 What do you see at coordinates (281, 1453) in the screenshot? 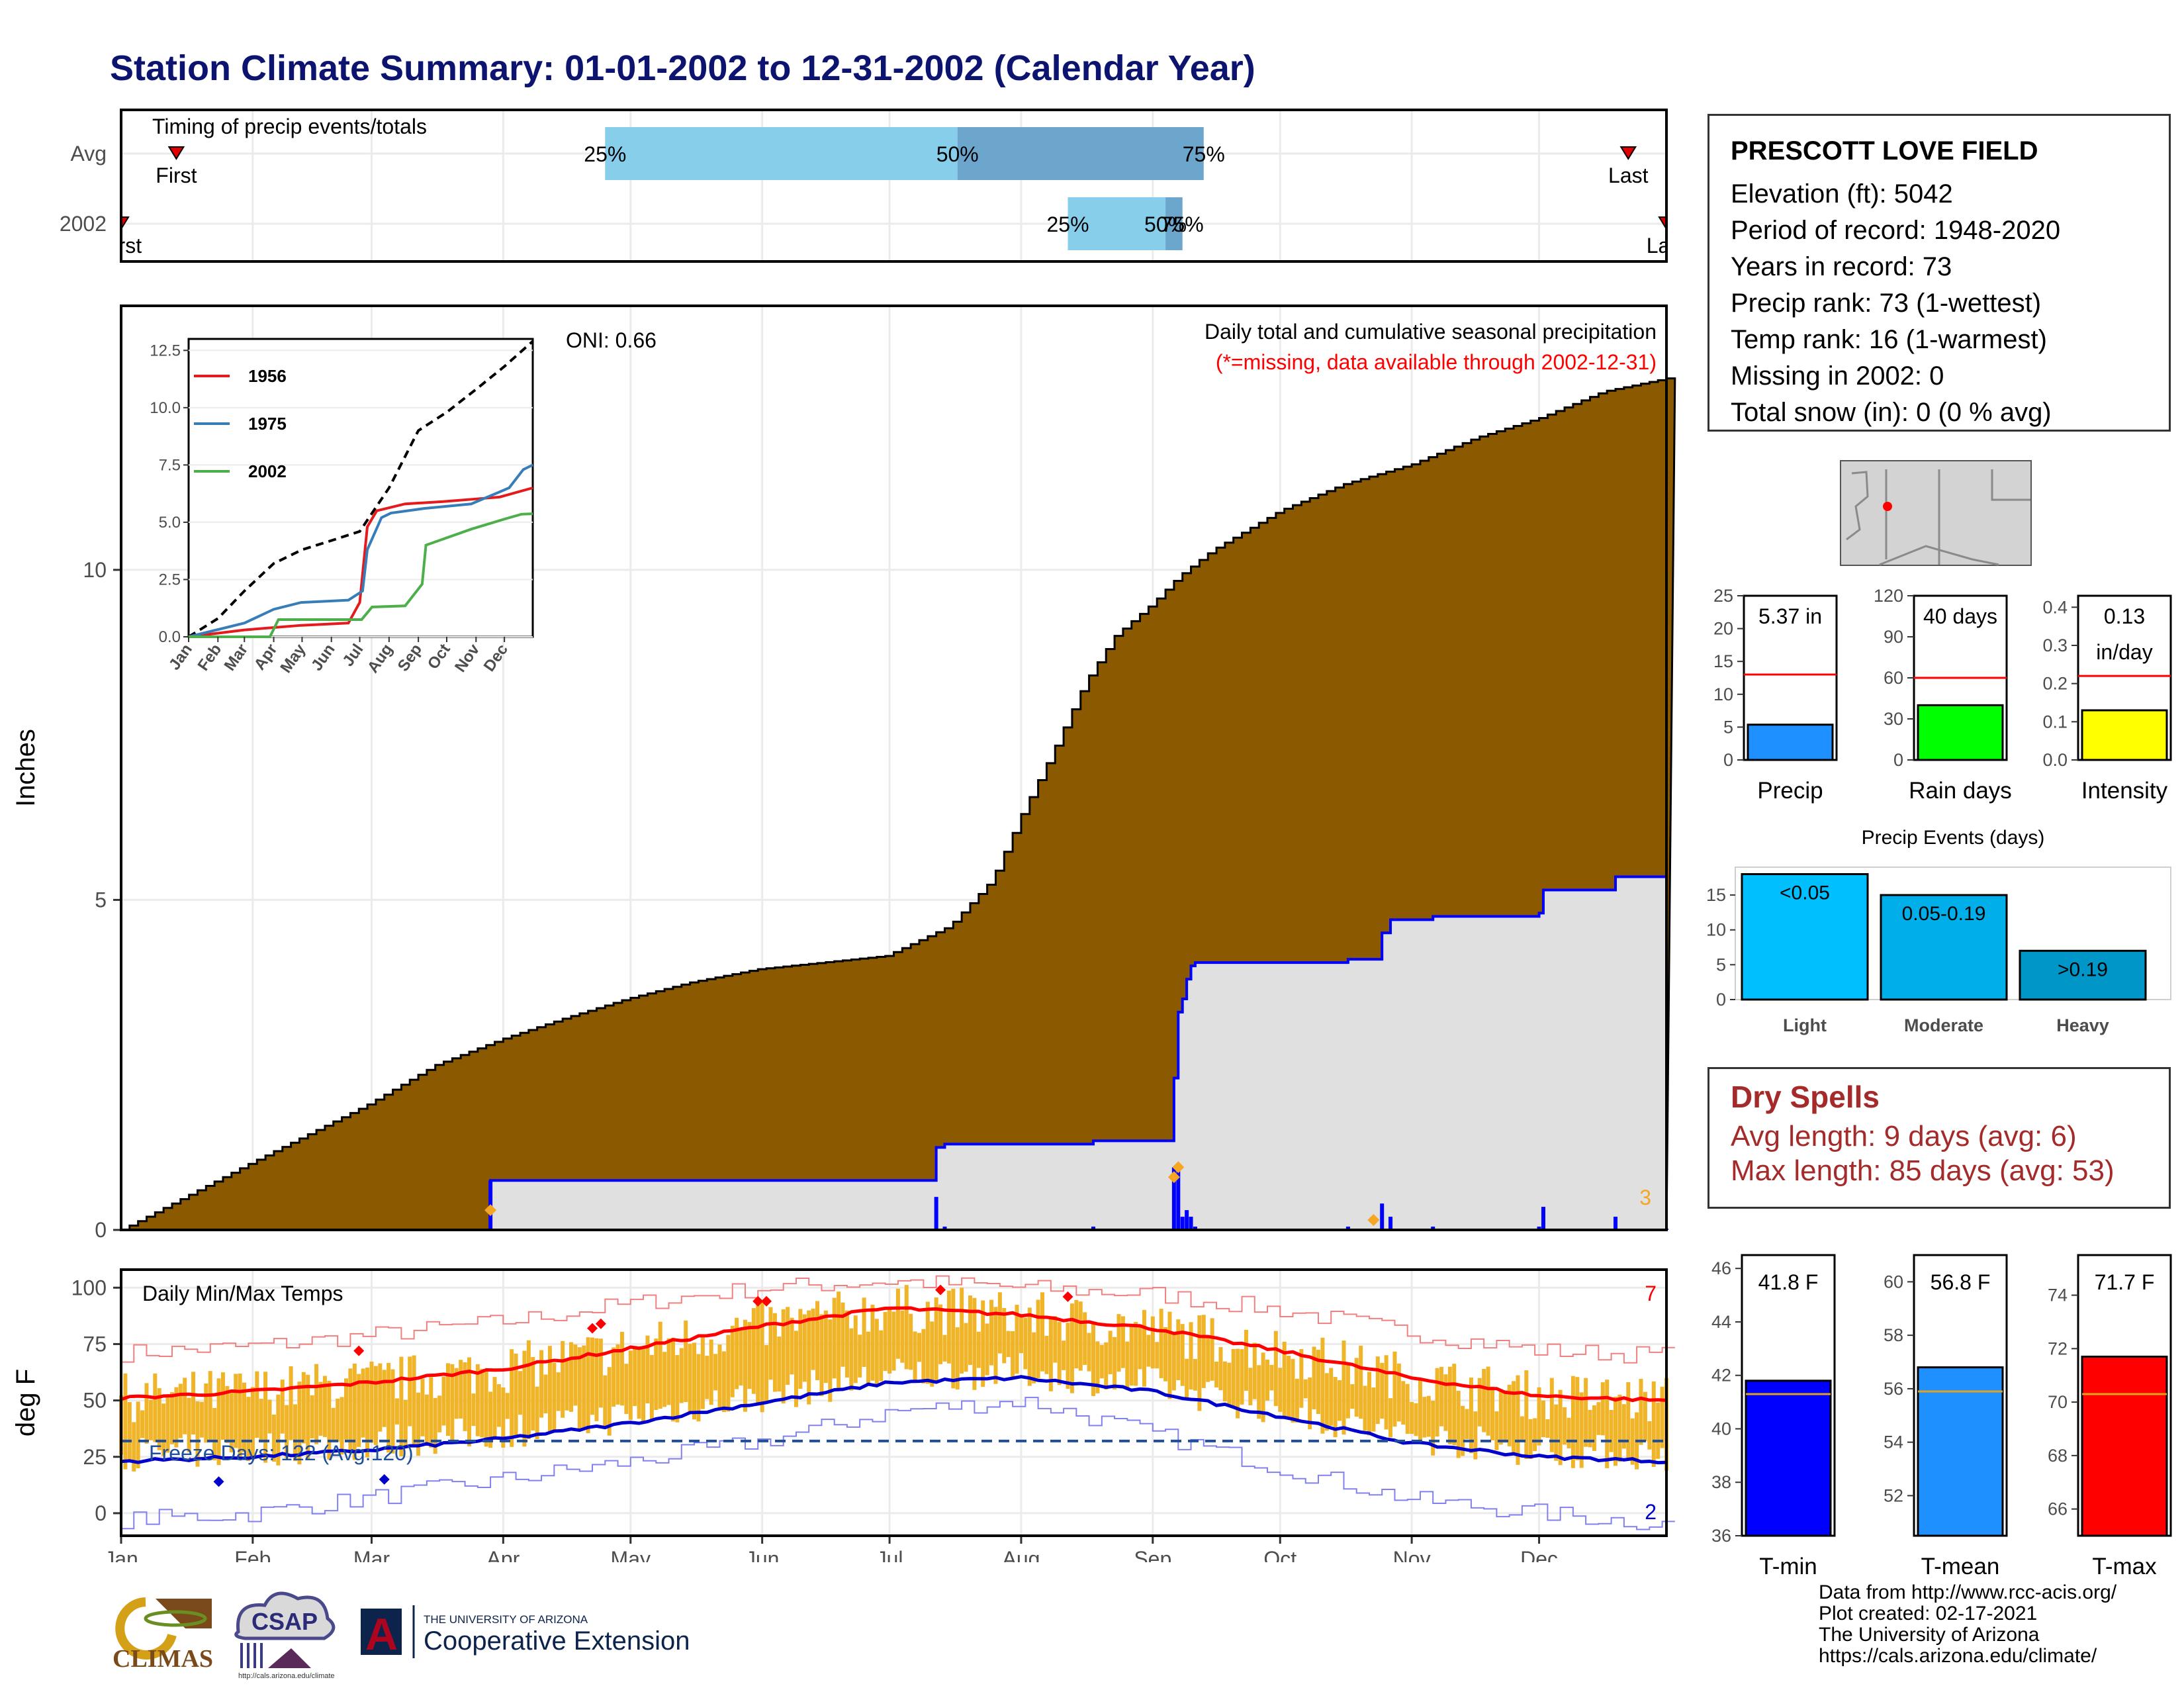
I see `freeze-days-label: Freeze Days: 122 (Avg:120)` at bounding box center [281, 1453].